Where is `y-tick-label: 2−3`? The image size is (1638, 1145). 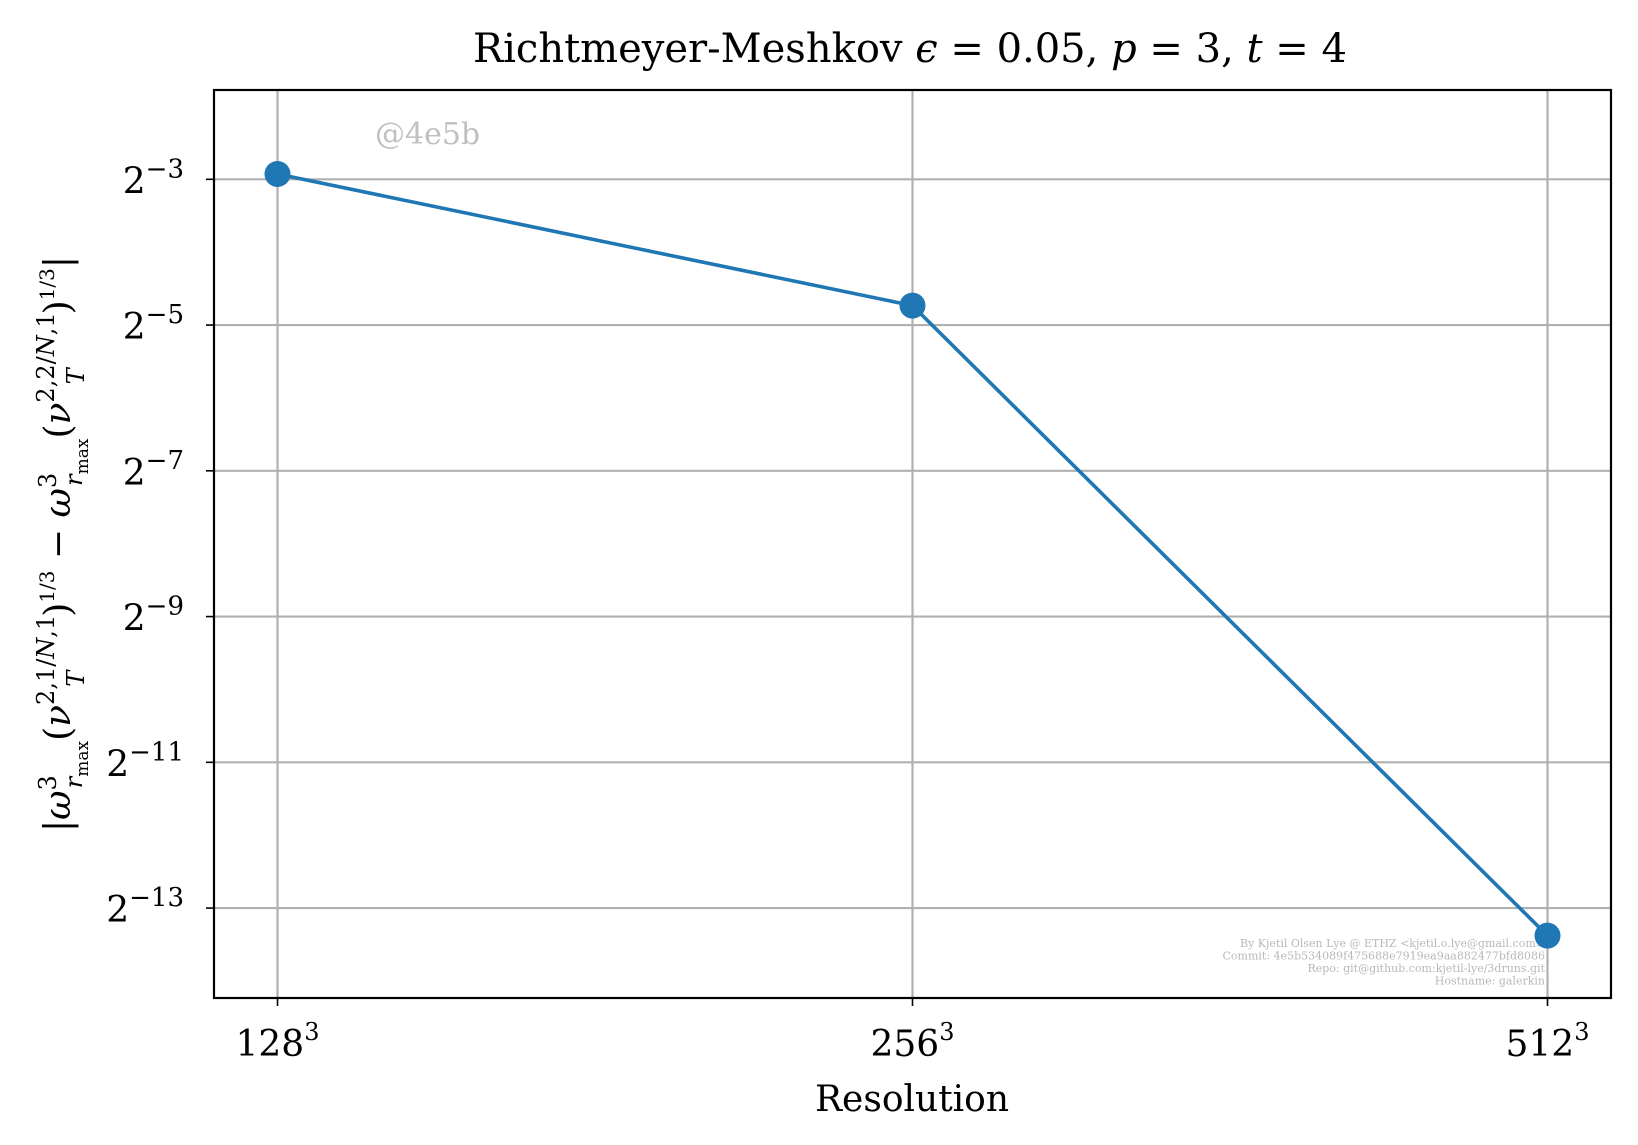
y-tick-label: 2−3 is located at coordinates (153, 178).